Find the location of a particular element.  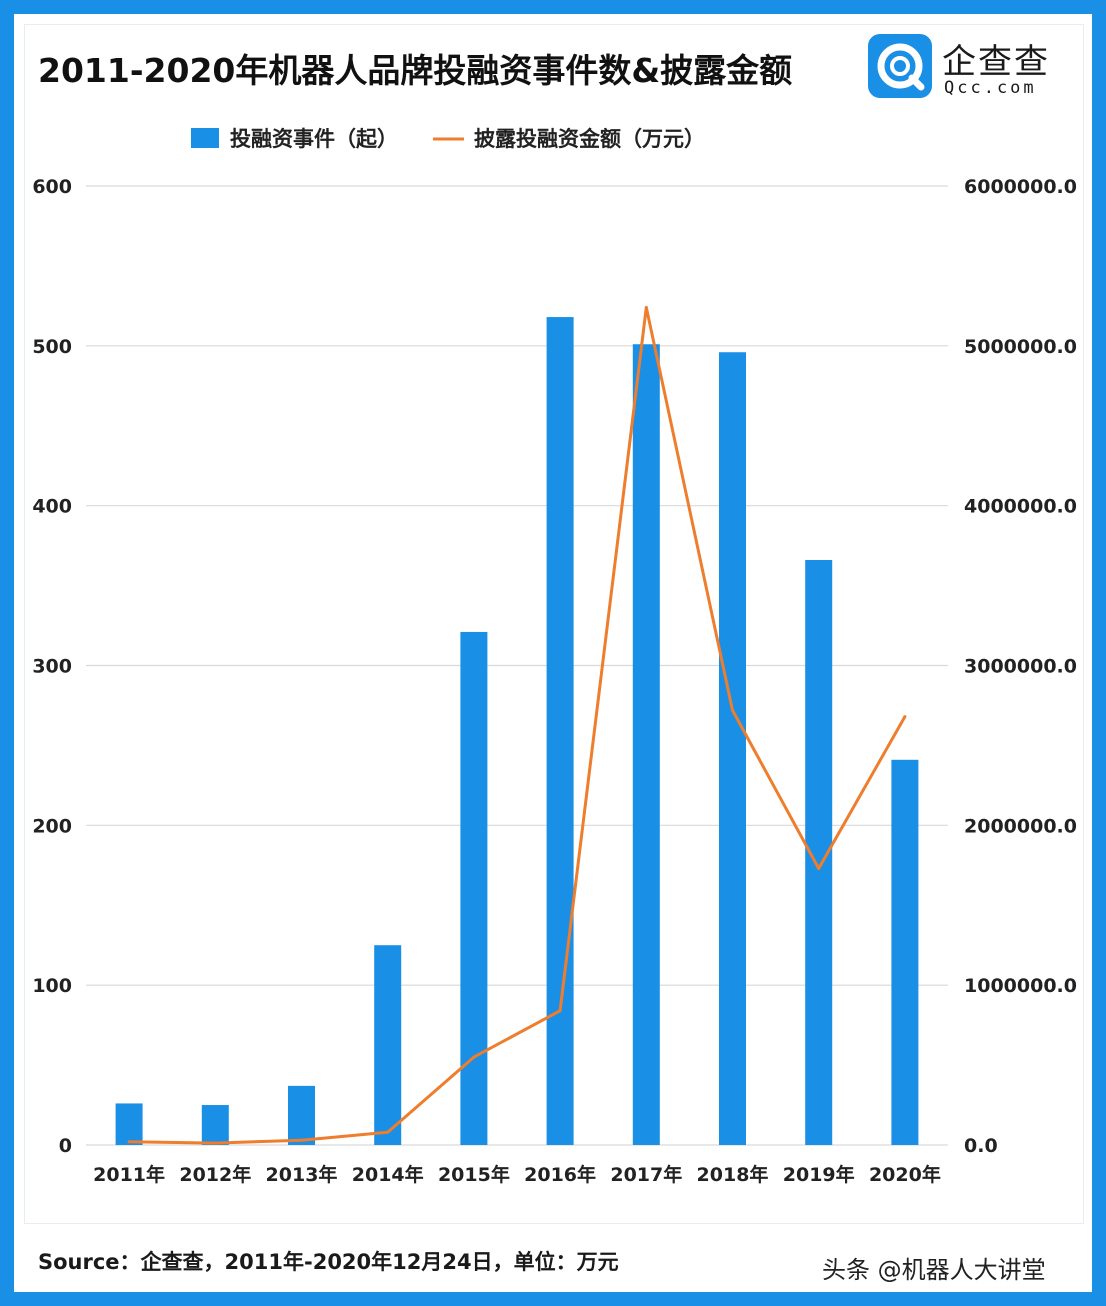

x-tick-label: 2019年 is located at coordinates (819, 1174).